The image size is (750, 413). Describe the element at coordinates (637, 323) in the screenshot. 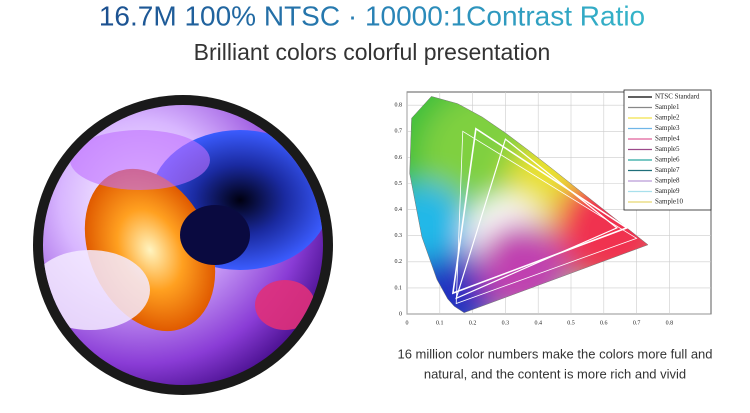

I see `x-tick-label: 0.7` at that location.